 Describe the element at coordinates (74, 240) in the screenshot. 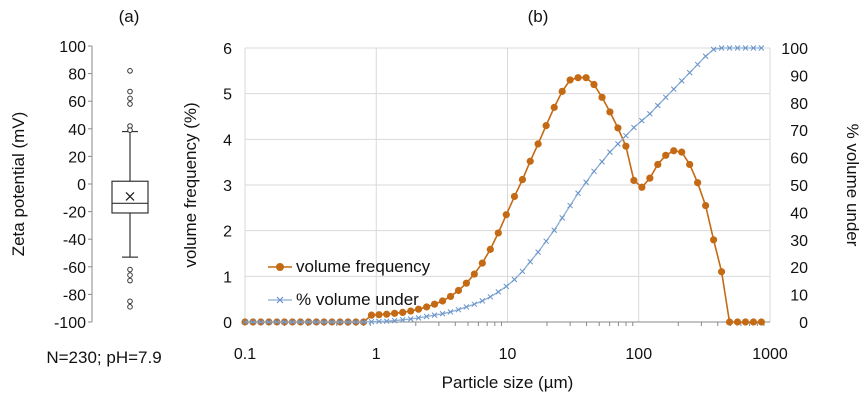

I see `y-tick-label-a: -40` at that location.